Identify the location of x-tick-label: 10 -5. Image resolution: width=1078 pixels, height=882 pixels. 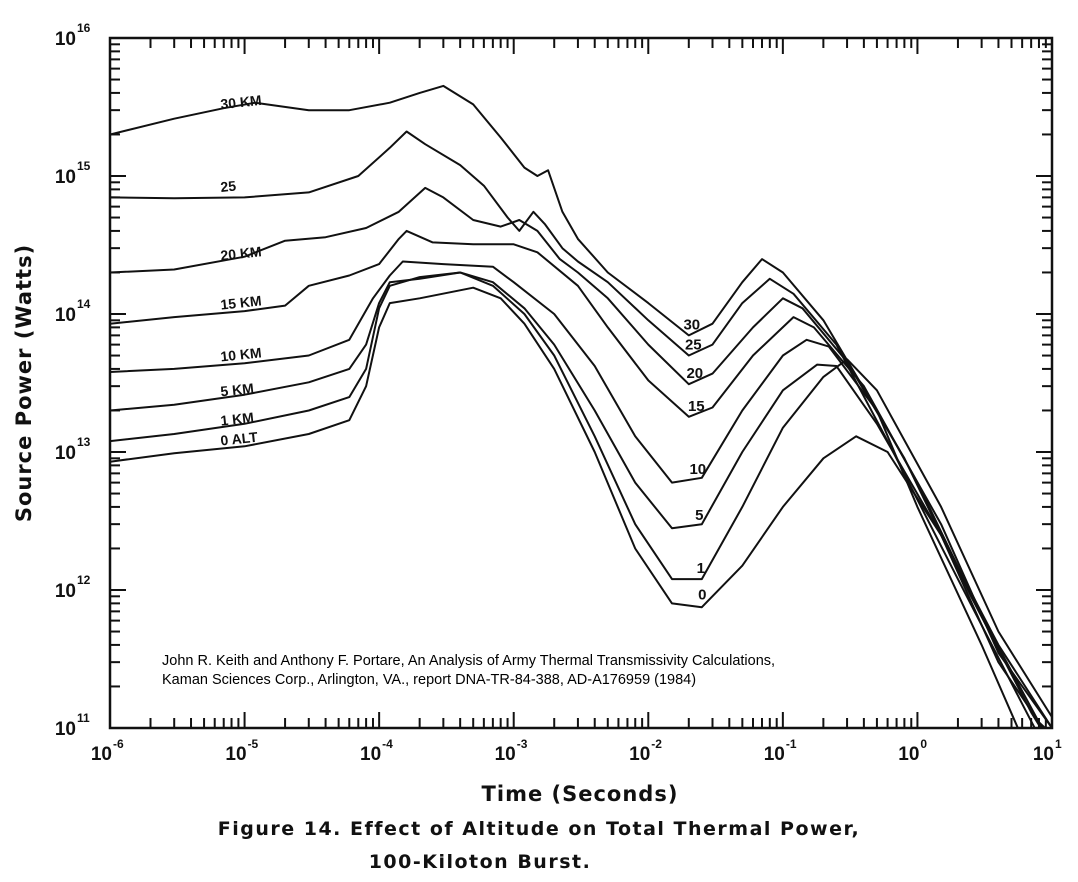
(241, 751).